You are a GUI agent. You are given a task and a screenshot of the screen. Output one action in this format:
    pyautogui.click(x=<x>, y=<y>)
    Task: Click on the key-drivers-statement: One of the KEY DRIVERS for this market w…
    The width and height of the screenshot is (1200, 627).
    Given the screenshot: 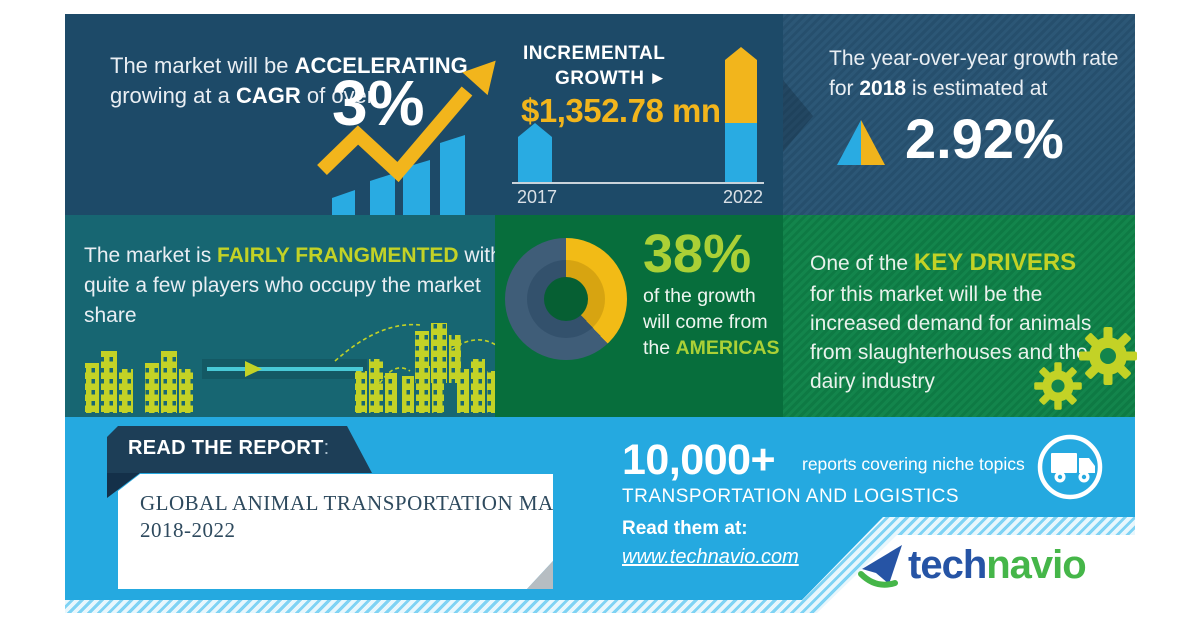 What is the action you would take?
    pyautogui.click(x=950, y=321)
    